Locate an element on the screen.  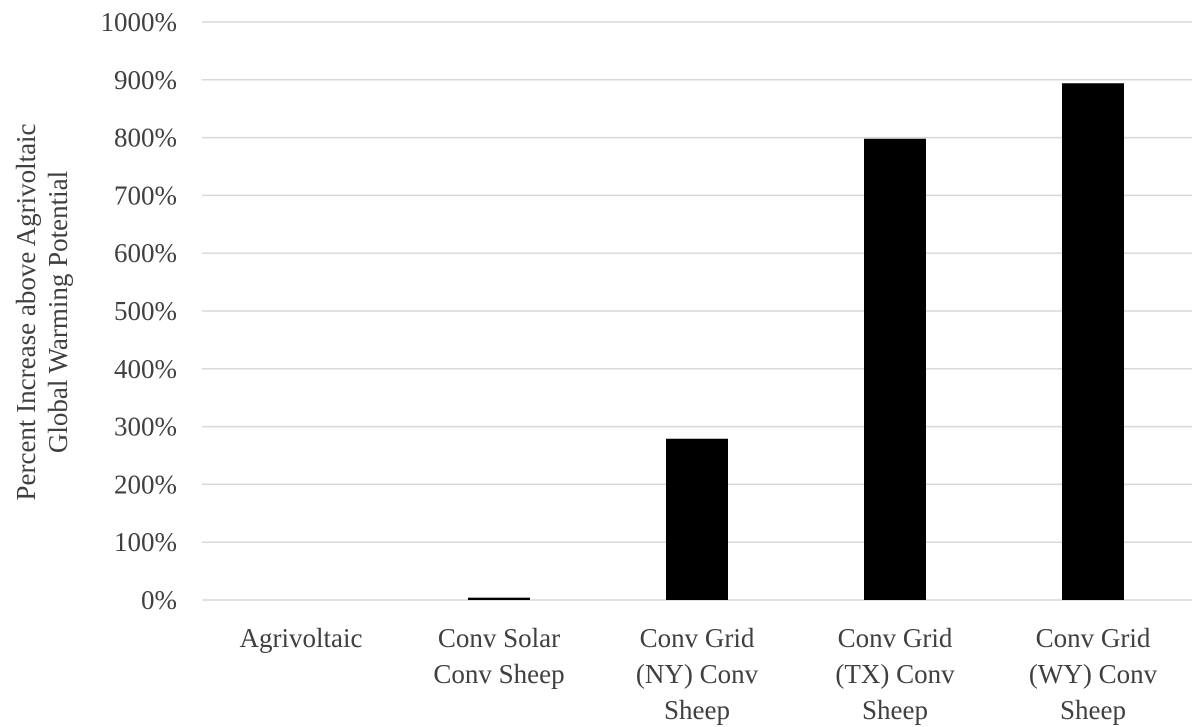
x-category-label: Agrivoltaic is located at coordinates (301, 638).